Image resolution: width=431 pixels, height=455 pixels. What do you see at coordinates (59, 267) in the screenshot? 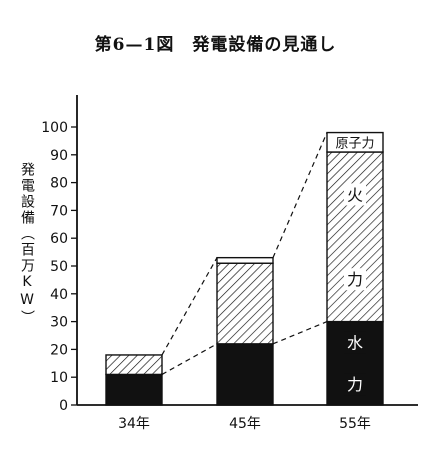
I see `y-tick-label: 50` at bounding box center [59, 267].